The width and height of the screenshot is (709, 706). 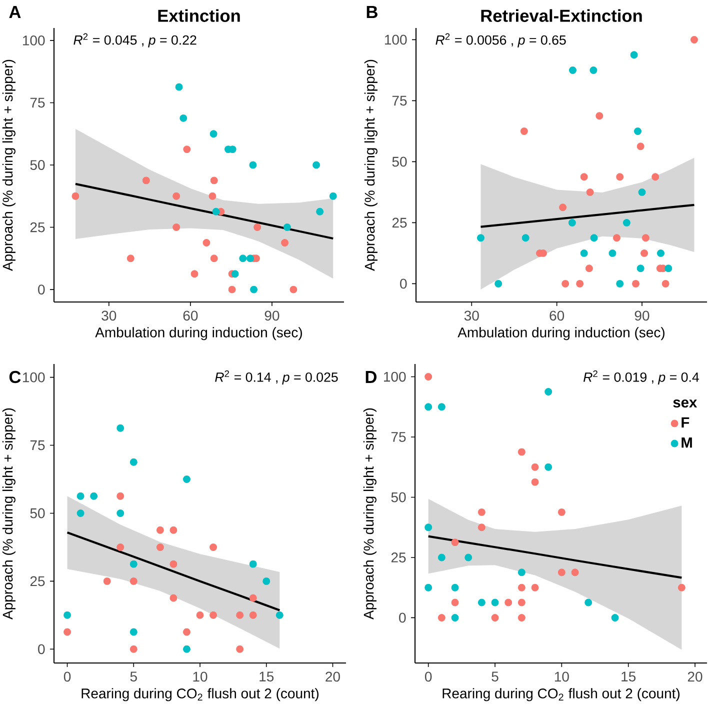 I want to click on x-axis-title: Rearing during CO$_{2}$ flush out 2 (count), so click(x=561, y=695).